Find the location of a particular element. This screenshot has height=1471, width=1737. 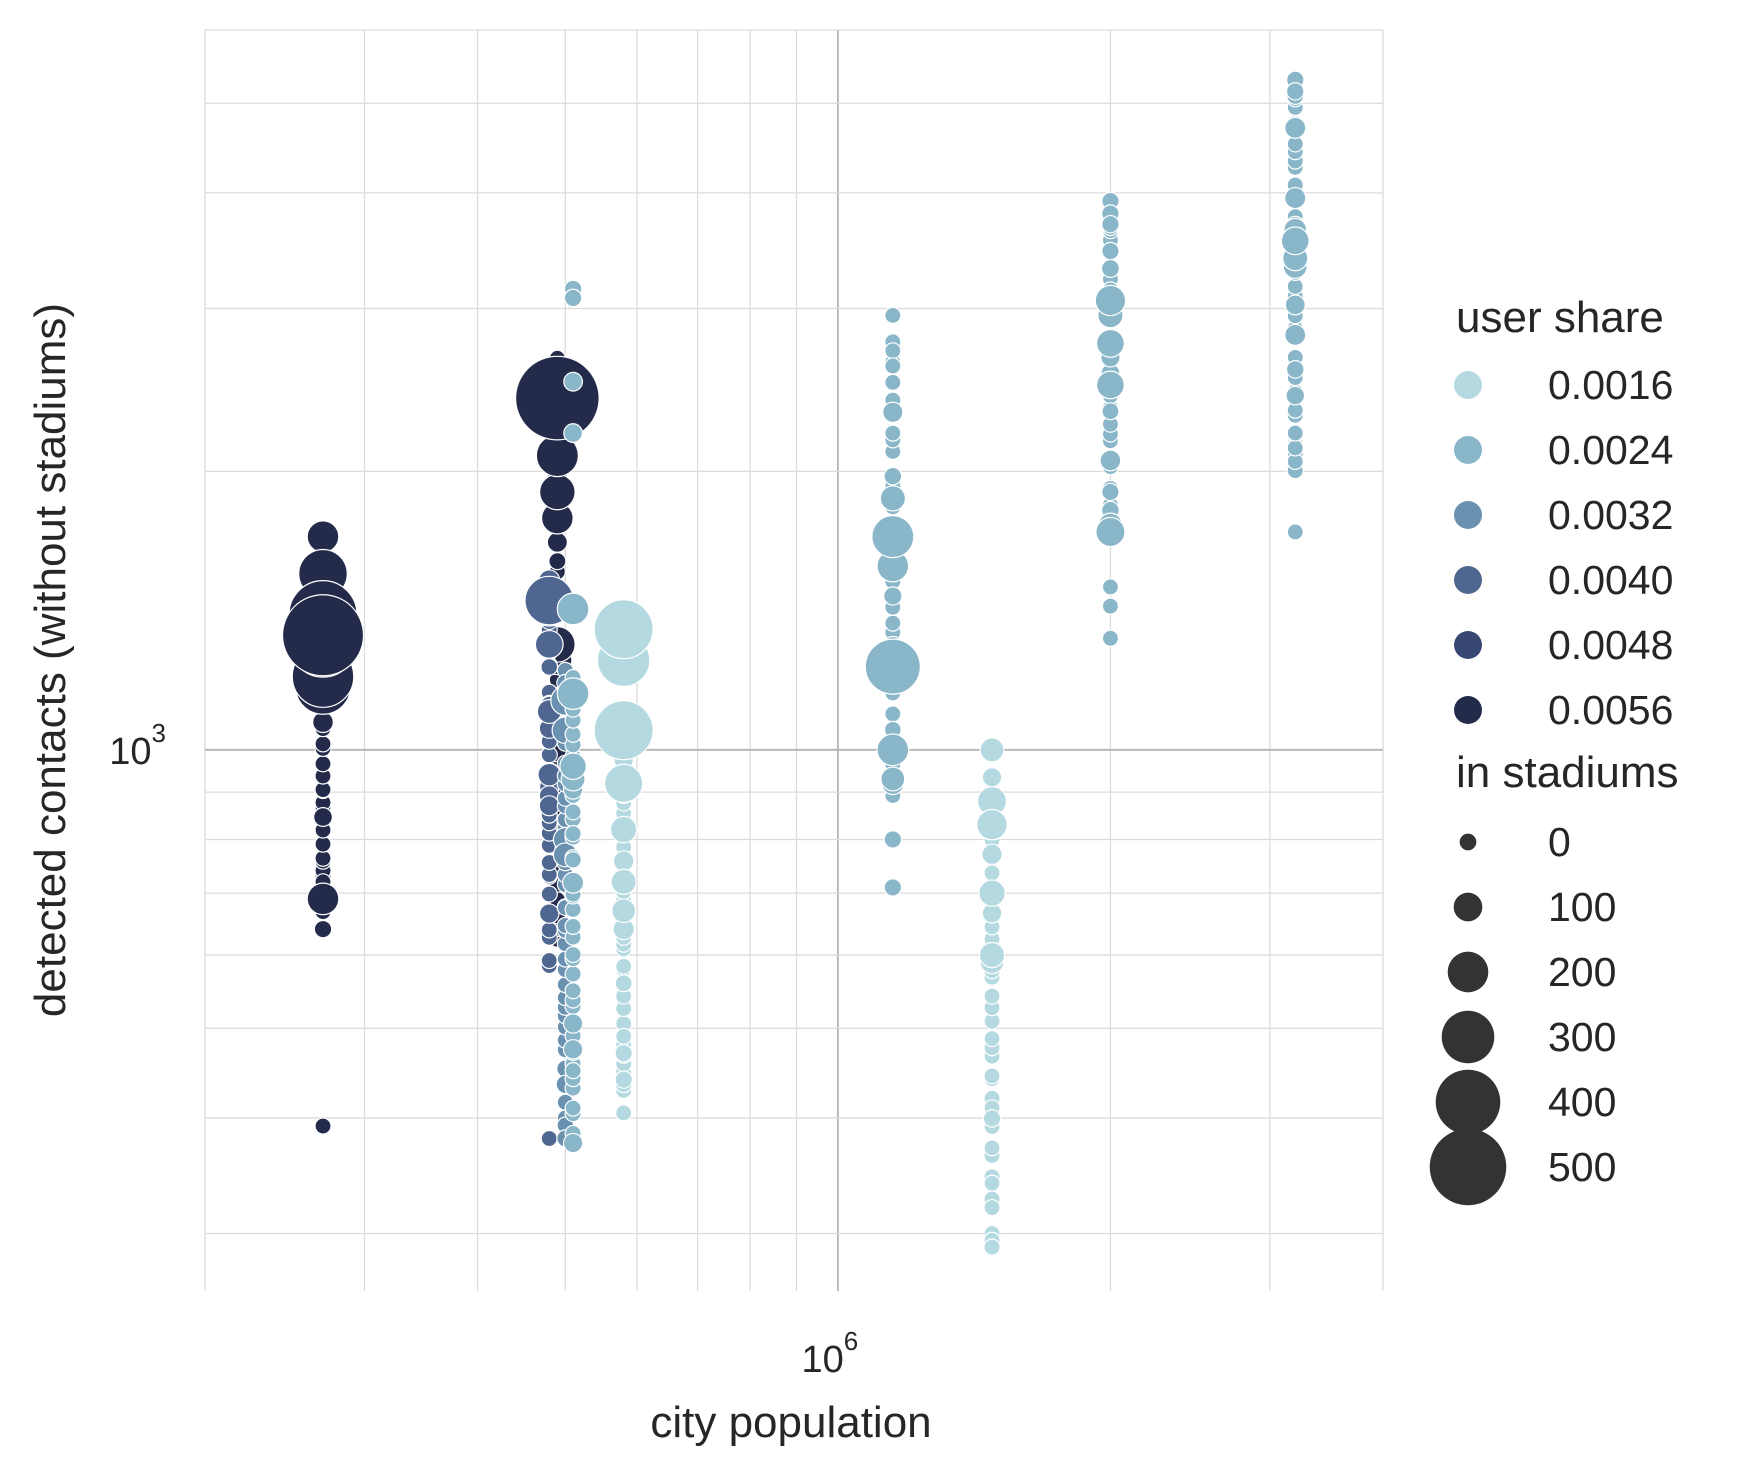

legend-hue-label: 0.0032 is located at coordinates (1610, 515).